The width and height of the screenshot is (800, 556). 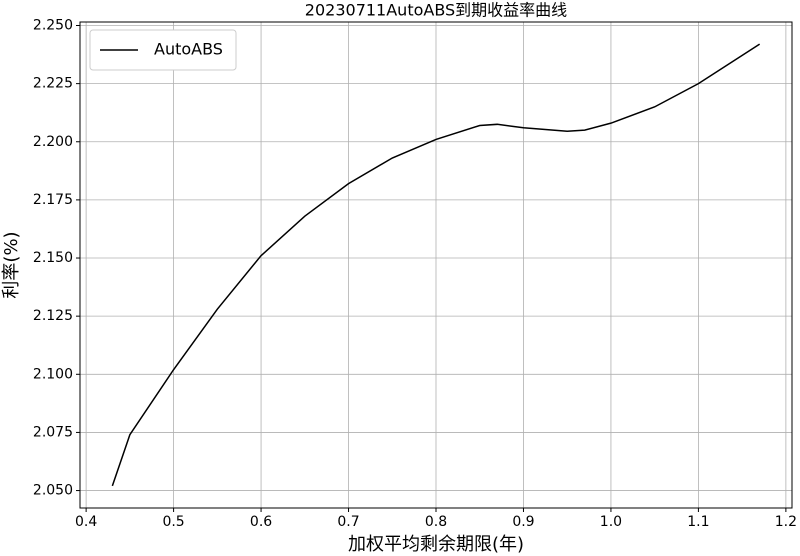 What do you see at coordinates (53, 84) in the screenshot?
I see `y-tick-label: 2.225` at bounding box center [53, 84].